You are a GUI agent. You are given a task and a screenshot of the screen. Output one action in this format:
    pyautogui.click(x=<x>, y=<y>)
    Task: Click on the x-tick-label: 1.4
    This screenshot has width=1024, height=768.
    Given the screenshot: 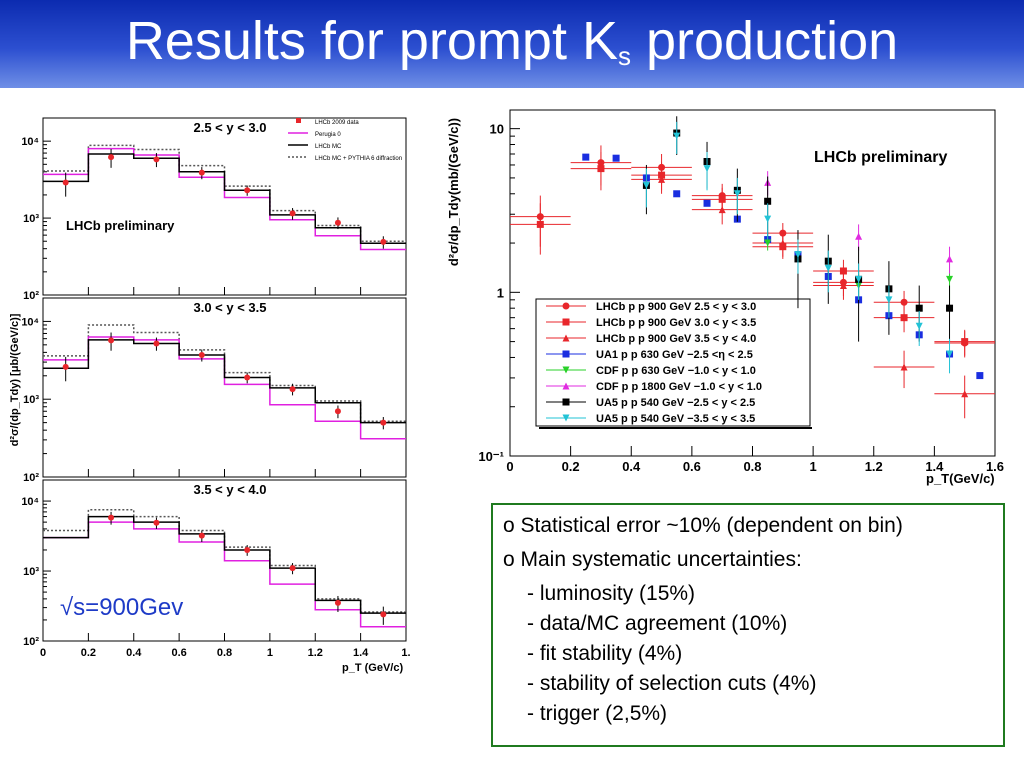 What is the action you would take?
    pyautogui.click(x=361, y=653)
    